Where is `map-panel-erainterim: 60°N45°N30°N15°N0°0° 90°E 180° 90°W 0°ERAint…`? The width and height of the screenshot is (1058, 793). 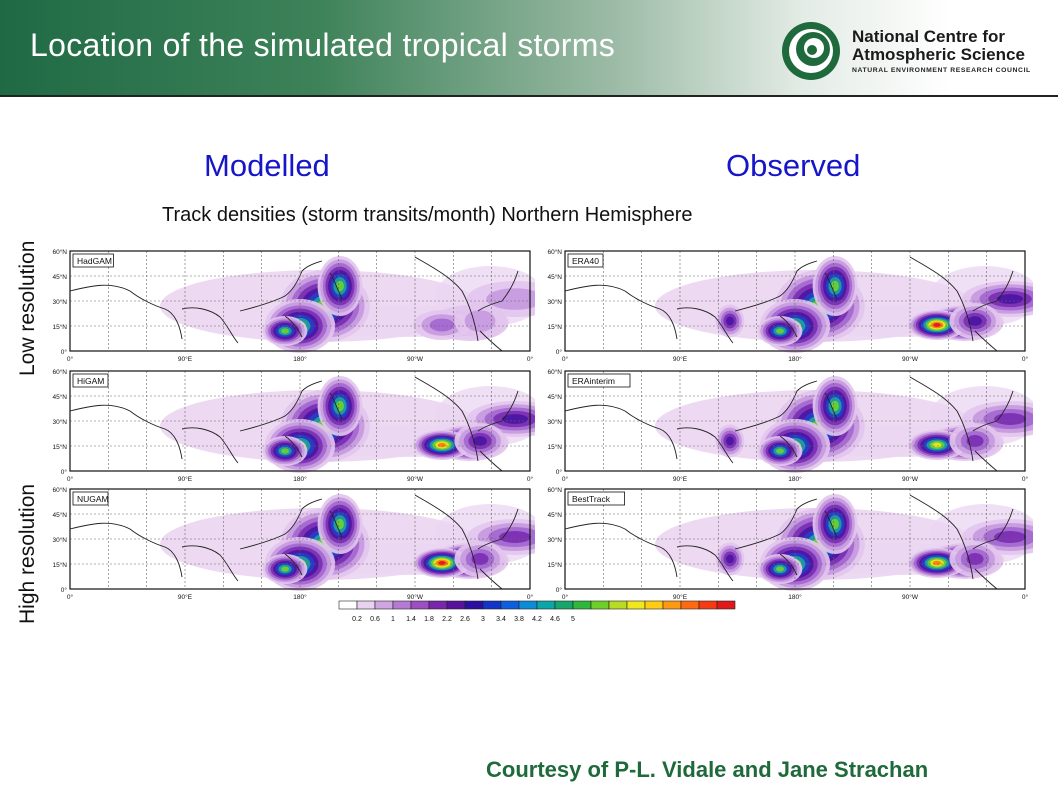 map-panel-erainterim: 60°N45°N30°N15°N0°0° 90°E 180° 90°W 0°ERAint… is located at coordinates (790, 425).